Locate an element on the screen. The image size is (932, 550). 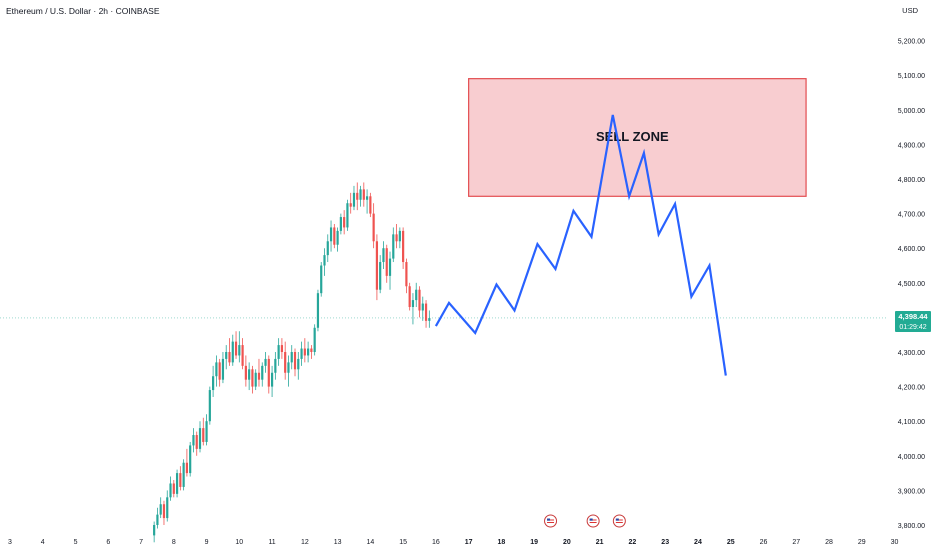
x-tick-label: 25 is located at coordinates (731, 542).